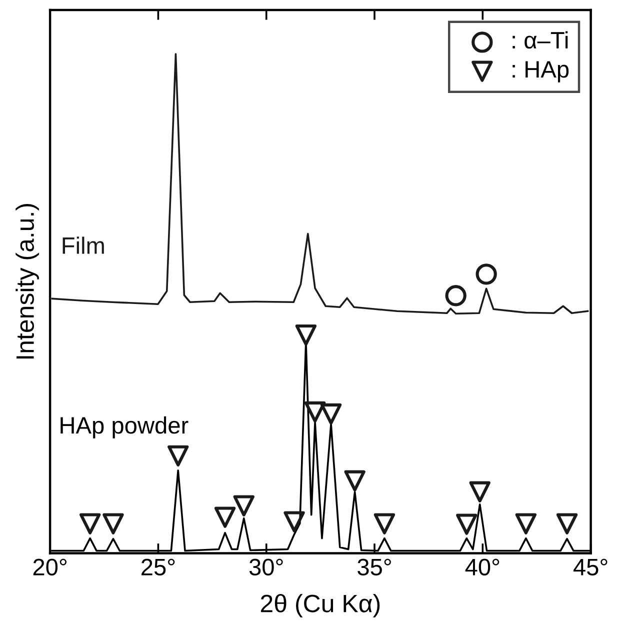 Image resolution: width=618 pixels, height=628 pixels. Describe the element at coordinates (591, 567) in the screenshot. I see `x-tick-label: 45°` at that location.